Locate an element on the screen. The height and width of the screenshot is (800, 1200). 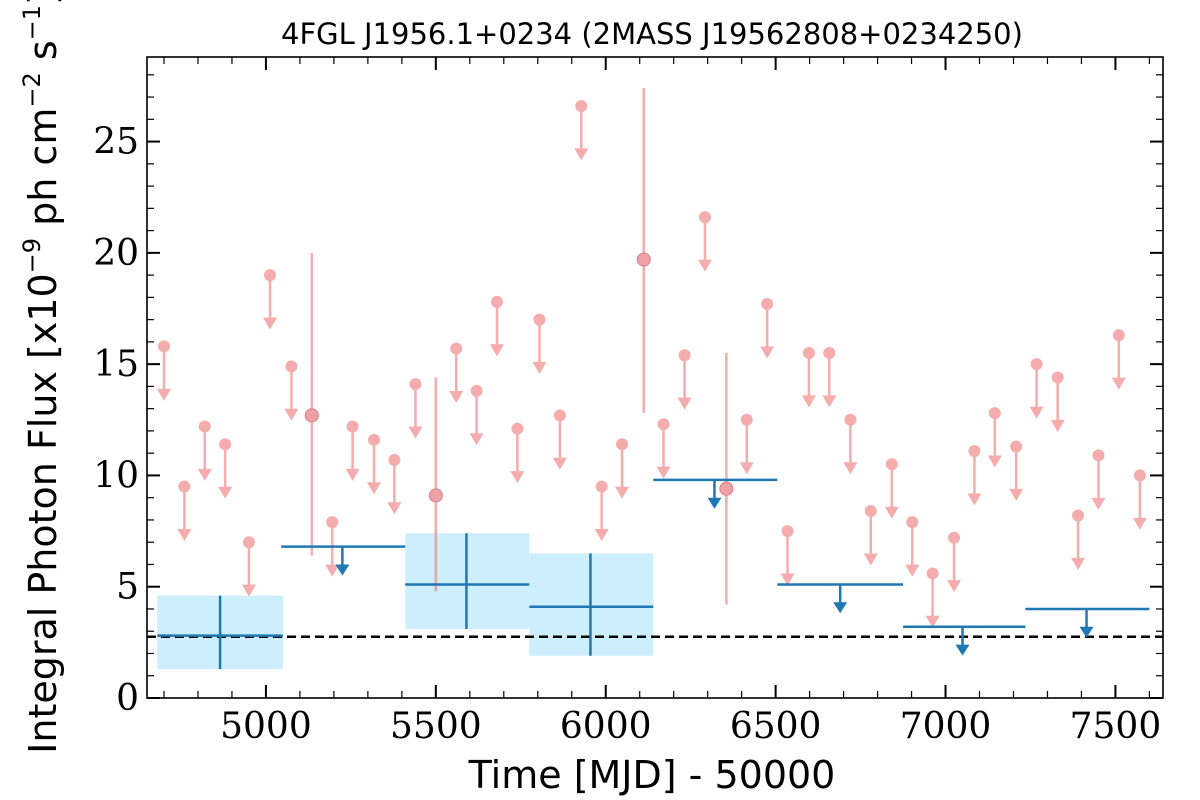
long-bin-arrow-head is located at coordinates (1086, 632).